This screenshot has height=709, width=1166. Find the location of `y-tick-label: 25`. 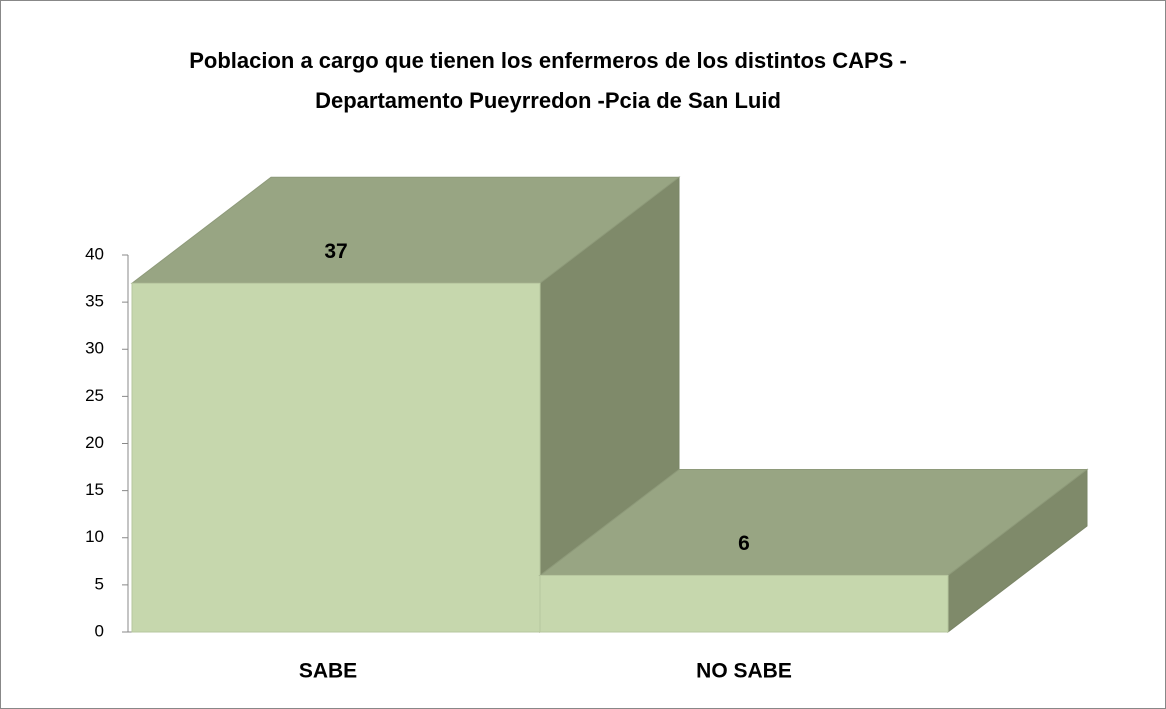

y-tick-label: 25 is located at coordinates (94, 395).